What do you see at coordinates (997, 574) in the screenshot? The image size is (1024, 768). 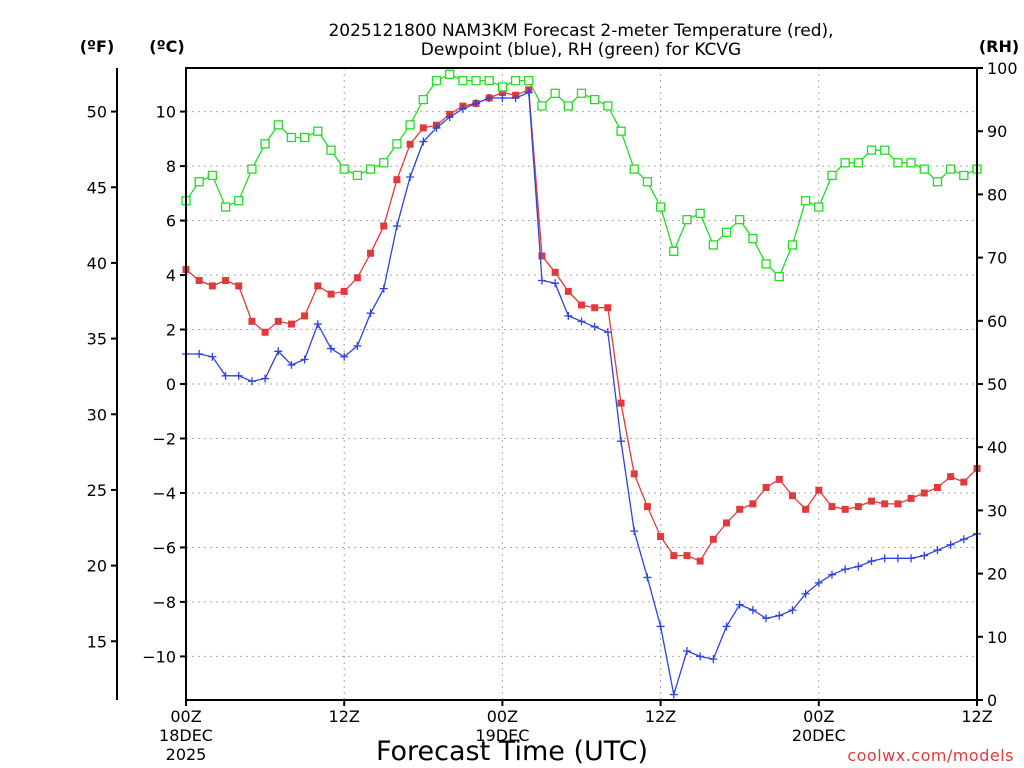 I see `rh-tick-label: 20` at bounding box center [997, 574].